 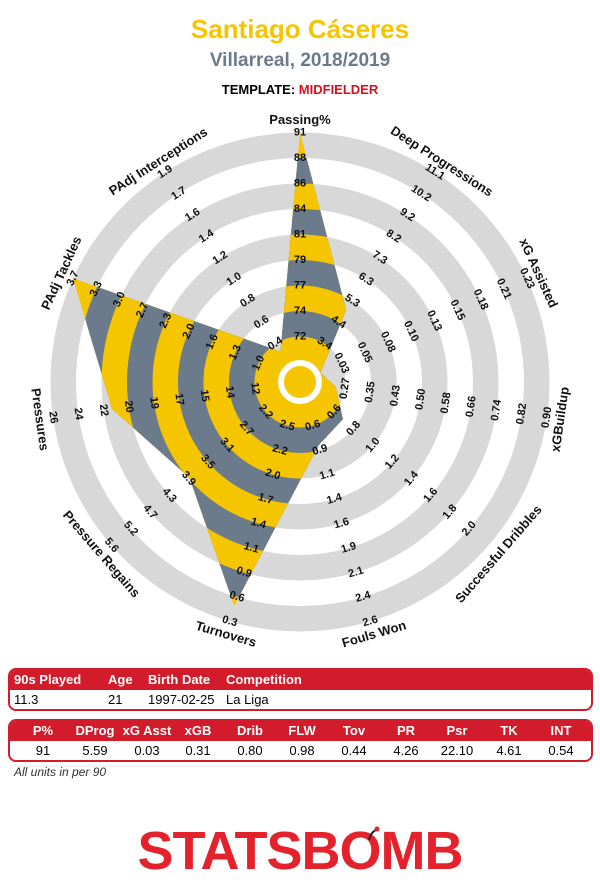 I want to click on tick-label: 0.74, so click(x=496, y=410).